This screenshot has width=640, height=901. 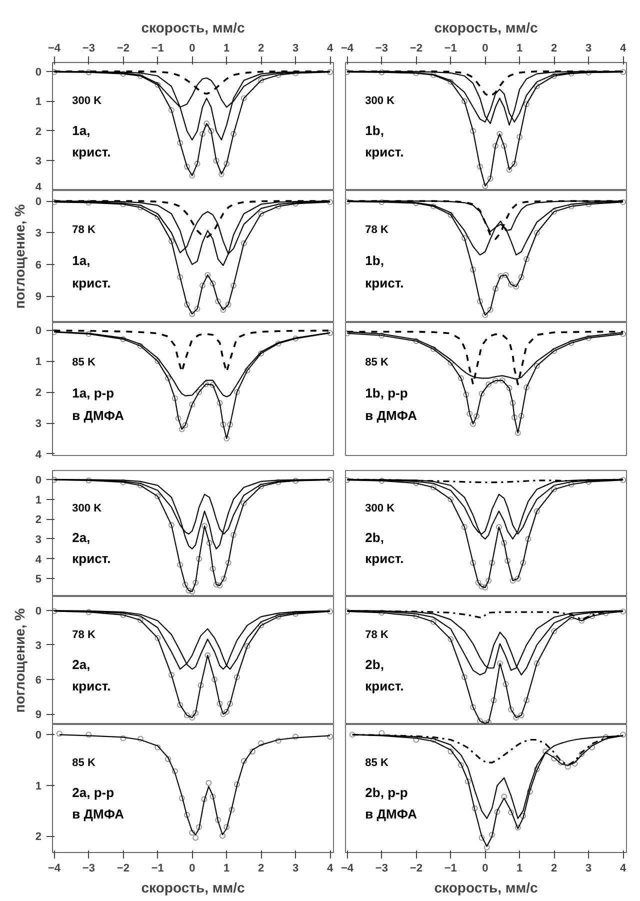 What do you see at coordinates (38, 580) in the screenshot?
I see `y-tick-label: 5` at bounding box center [38, 580].